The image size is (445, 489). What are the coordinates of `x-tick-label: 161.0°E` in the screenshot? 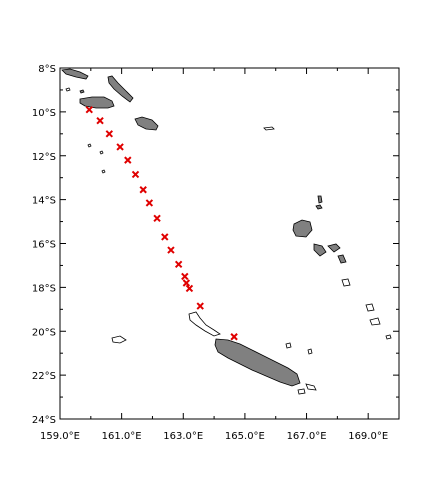 It's located at (122, 436).